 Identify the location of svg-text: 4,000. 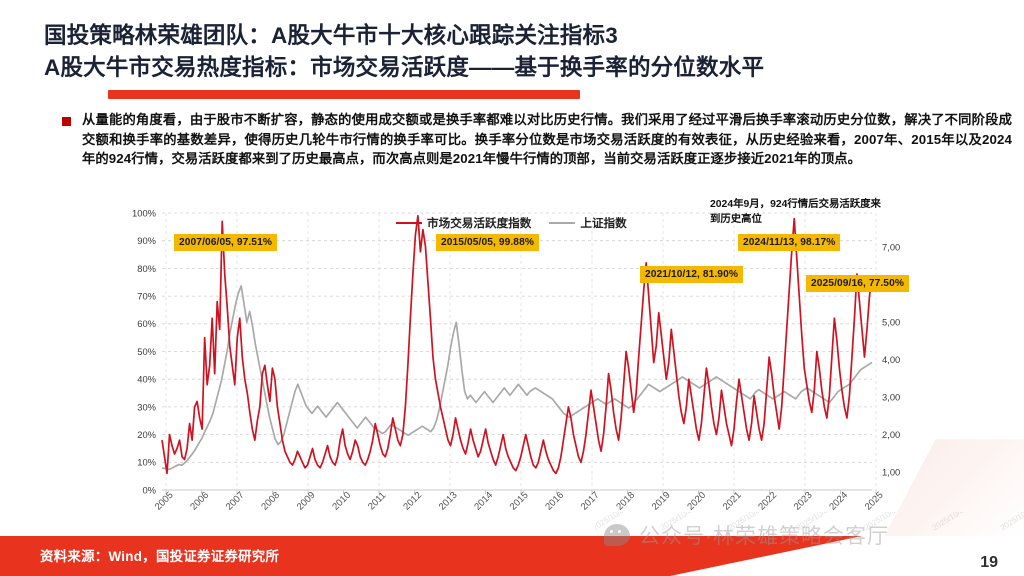
(891, 359).